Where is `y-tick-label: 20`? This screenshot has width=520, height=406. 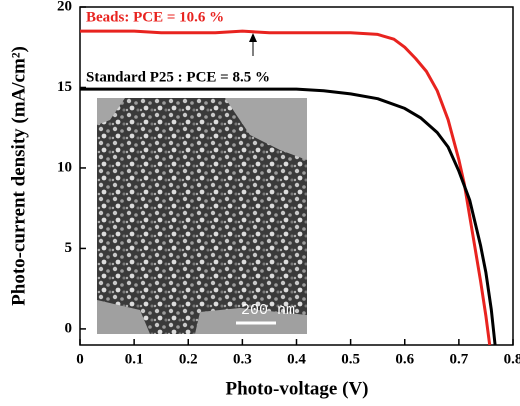 y-tick-label: 20 is located at coordinates (64, 7).